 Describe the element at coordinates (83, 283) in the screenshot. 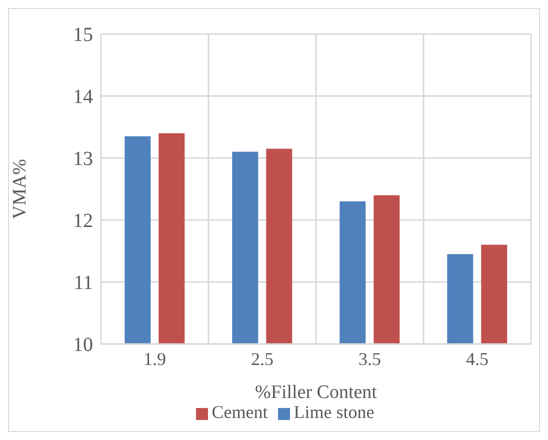

I see `y-tick-label: 11` at that location.